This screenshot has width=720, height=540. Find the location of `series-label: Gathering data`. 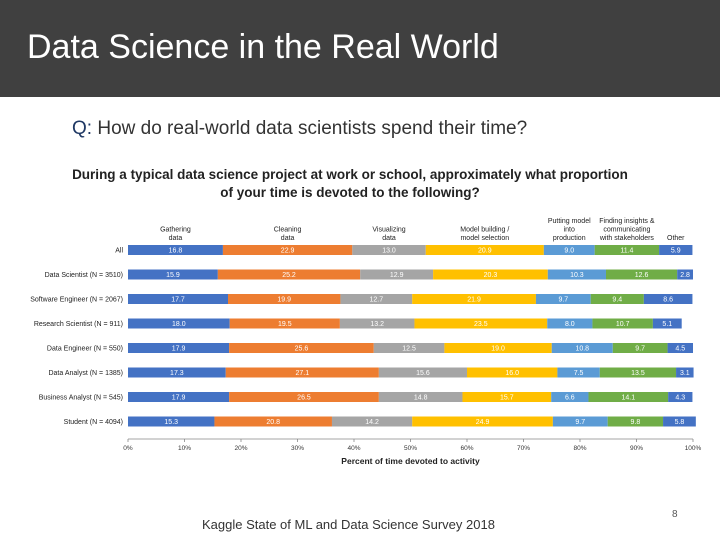

series-label: Gathering data is located at coordinates (175, 235).